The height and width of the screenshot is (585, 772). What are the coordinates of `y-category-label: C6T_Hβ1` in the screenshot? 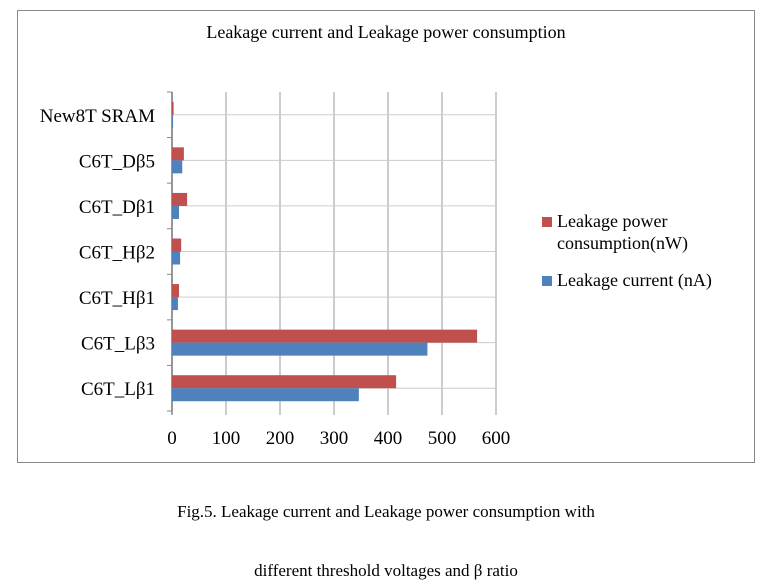 It's located at (117, 298).